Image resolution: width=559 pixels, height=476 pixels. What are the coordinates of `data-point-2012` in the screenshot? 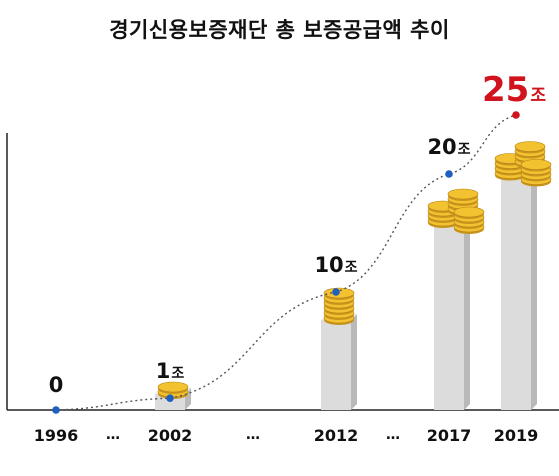 It's located at (336, 292).